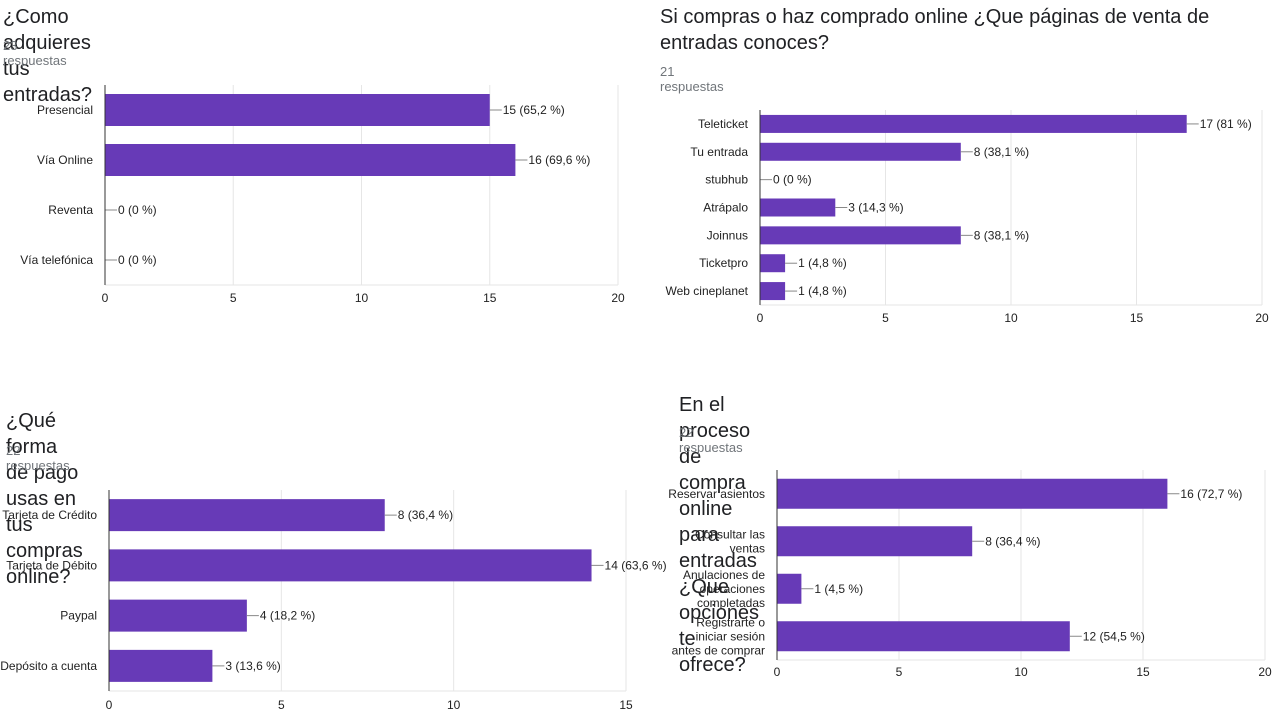 The height and width of the screenshot is (720, 1280). What do you see at coordinates (730, 534) in the screenshot?
I see `category-label: Consultar las` at bounding box center [730, 534].